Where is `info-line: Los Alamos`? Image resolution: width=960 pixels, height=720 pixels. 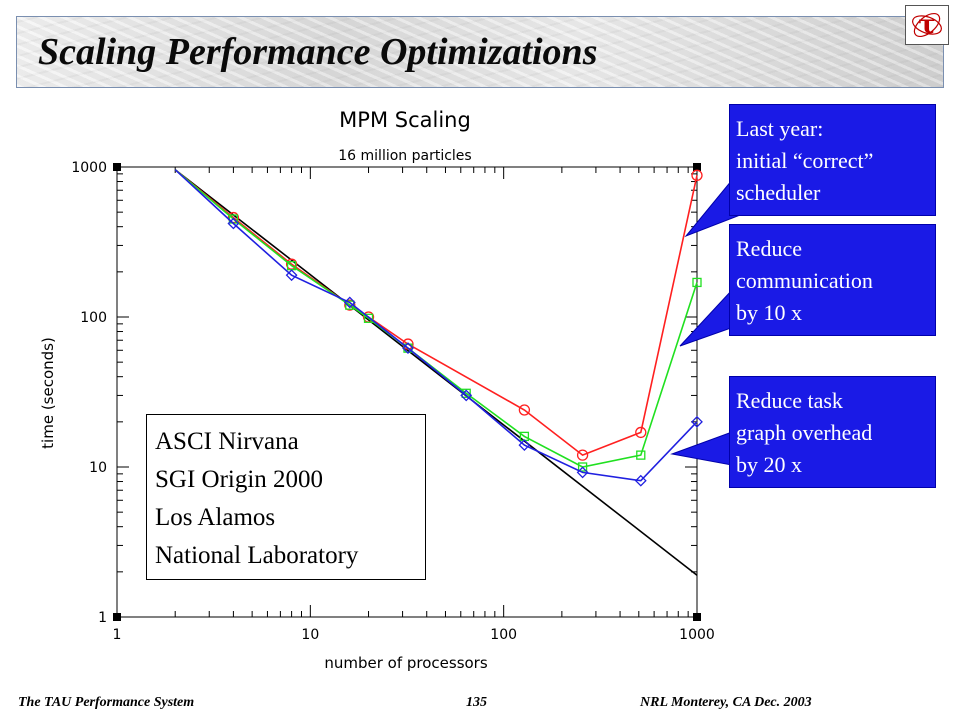
info-line: Los Alamos is located at coordinates (215, 517).